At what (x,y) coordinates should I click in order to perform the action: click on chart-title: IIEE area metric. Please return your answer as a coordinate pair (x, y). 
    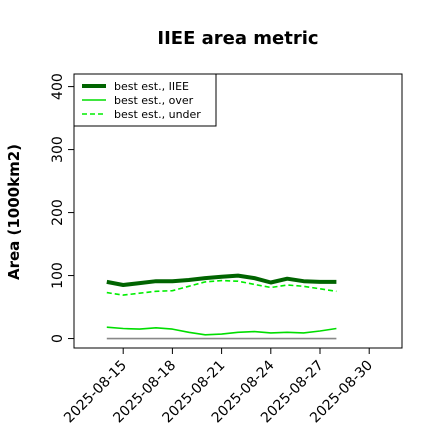
    Looking at the image, I should click on (237, 38).